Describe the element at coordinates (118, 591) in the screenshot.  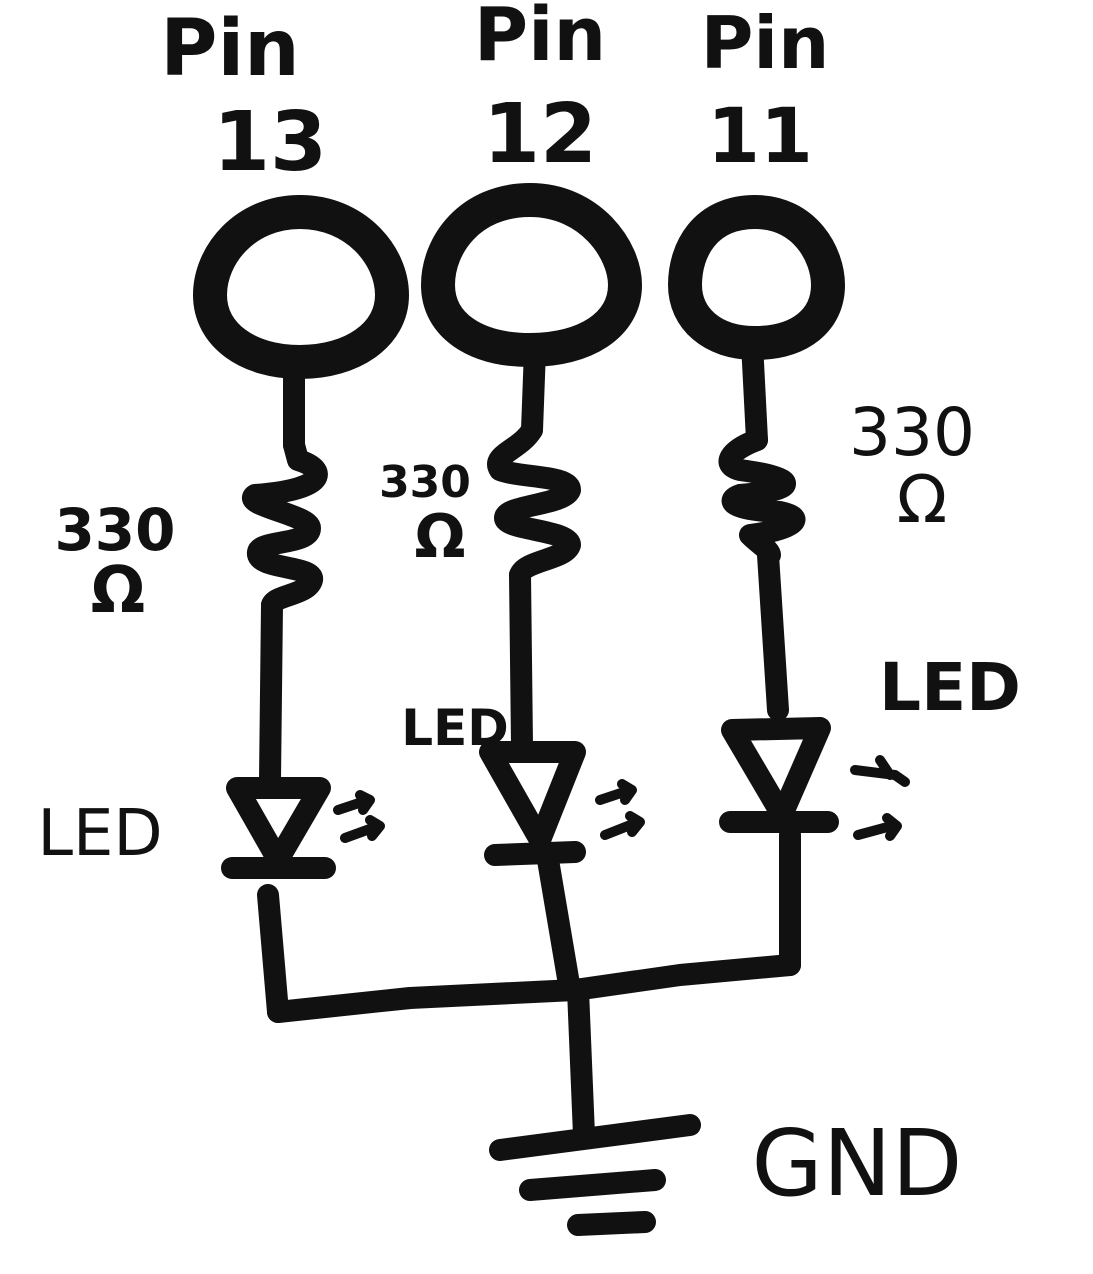
I see `resistor-1-unit: Ω` at that location.